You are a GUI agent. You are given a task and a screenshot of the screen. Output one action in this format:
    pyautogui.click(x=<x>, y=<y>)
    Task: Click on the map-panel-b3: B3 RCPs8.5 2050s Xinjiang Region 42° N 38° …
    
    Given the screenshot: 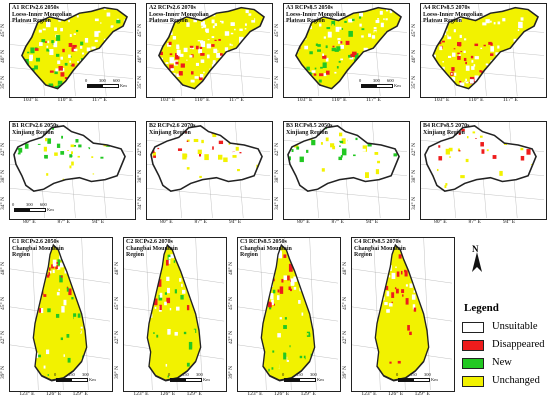 What is the action you would take?
    pyautogui.click(x=342, y=174)
    